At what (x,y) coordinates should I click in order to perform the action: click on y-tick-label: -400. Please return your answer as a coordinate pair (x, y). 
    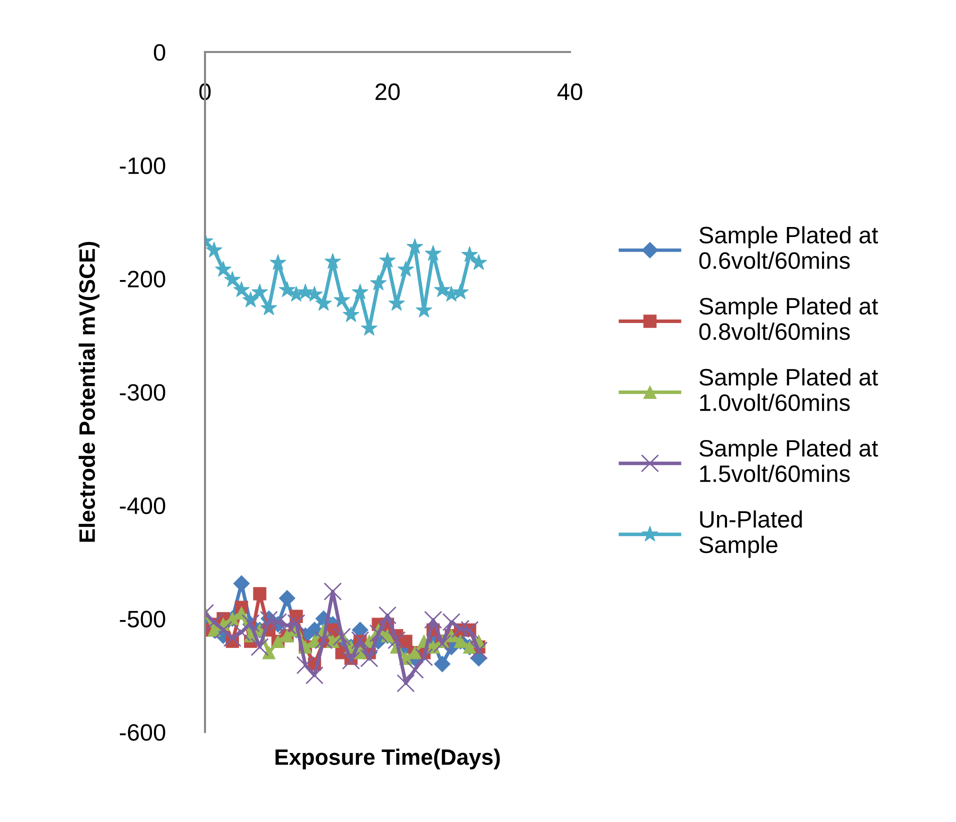
    Looking at the image, I should click on (143, 505).